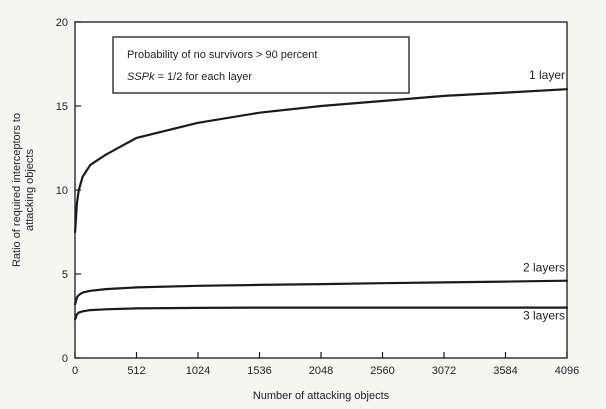 This screenshot has height=409, width=606. I want to click on annotation-line-2: SSPk = 1/2 for each layer, so click(189, 77).